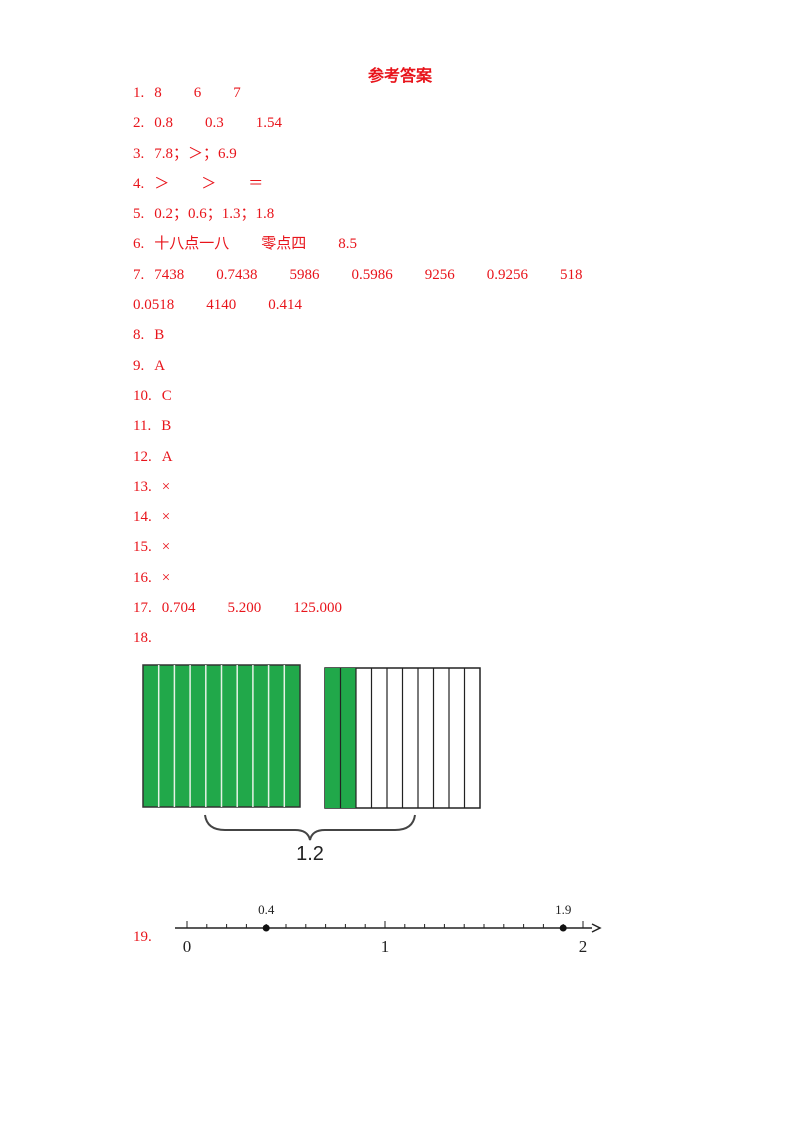 The height and width of the screenshot is (1132, 800). I want to click on answer-text: 7.8；＞；6.9, so click(195, 153).